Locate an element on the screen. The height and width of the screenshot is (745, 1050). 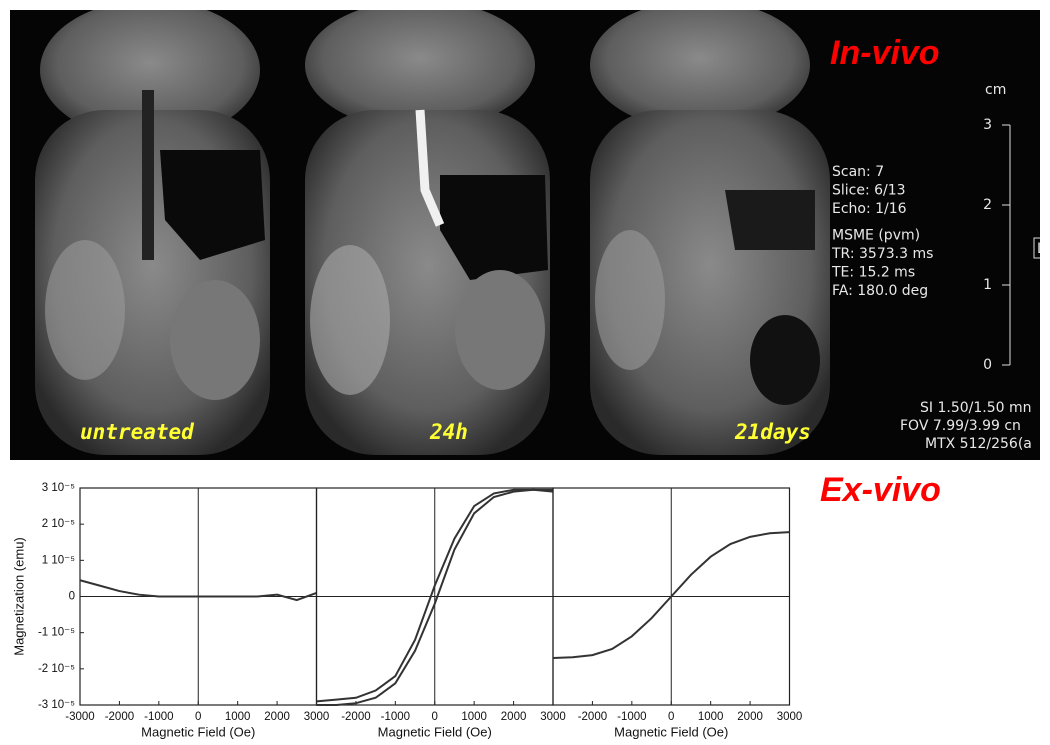
scan-info-line: TE: 15.2 ms is located at coordinates (873, 273).